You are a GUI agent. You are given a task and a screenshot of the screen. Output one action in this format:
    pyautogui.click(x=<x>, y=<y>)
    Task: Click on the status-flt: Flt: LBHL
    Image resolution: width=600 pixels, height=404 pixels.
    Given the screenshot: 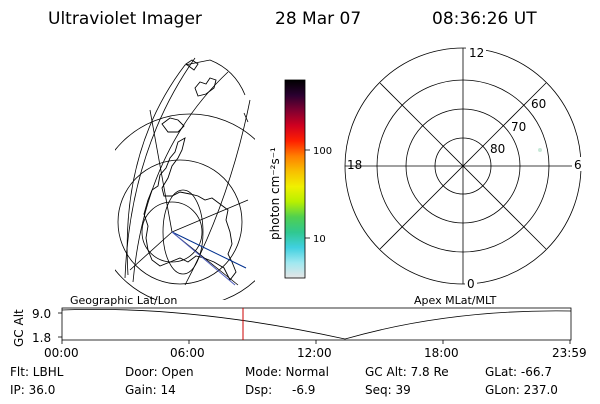 What is the action you would take?
    pyautogui.click(x=37, y=372)
    